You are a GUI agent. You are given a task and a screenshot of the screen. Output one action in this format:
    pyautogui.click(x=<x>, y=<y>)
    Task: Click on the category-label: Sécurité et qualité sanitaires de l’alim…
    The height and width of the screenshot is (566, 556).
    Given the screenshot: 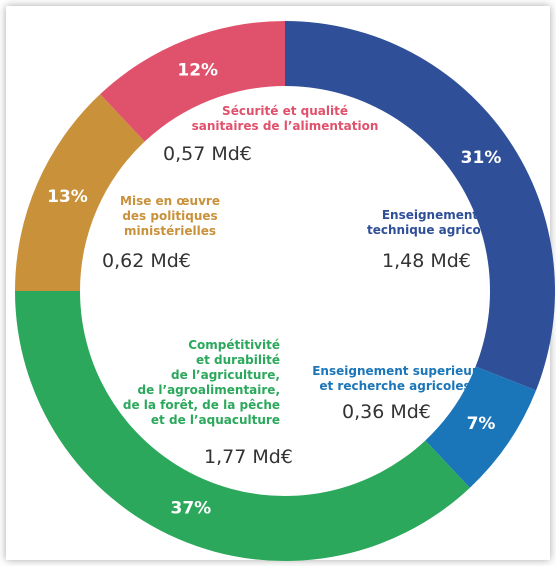 What is the action you would take?
    pyautogui.click(x=285, y=118)
    